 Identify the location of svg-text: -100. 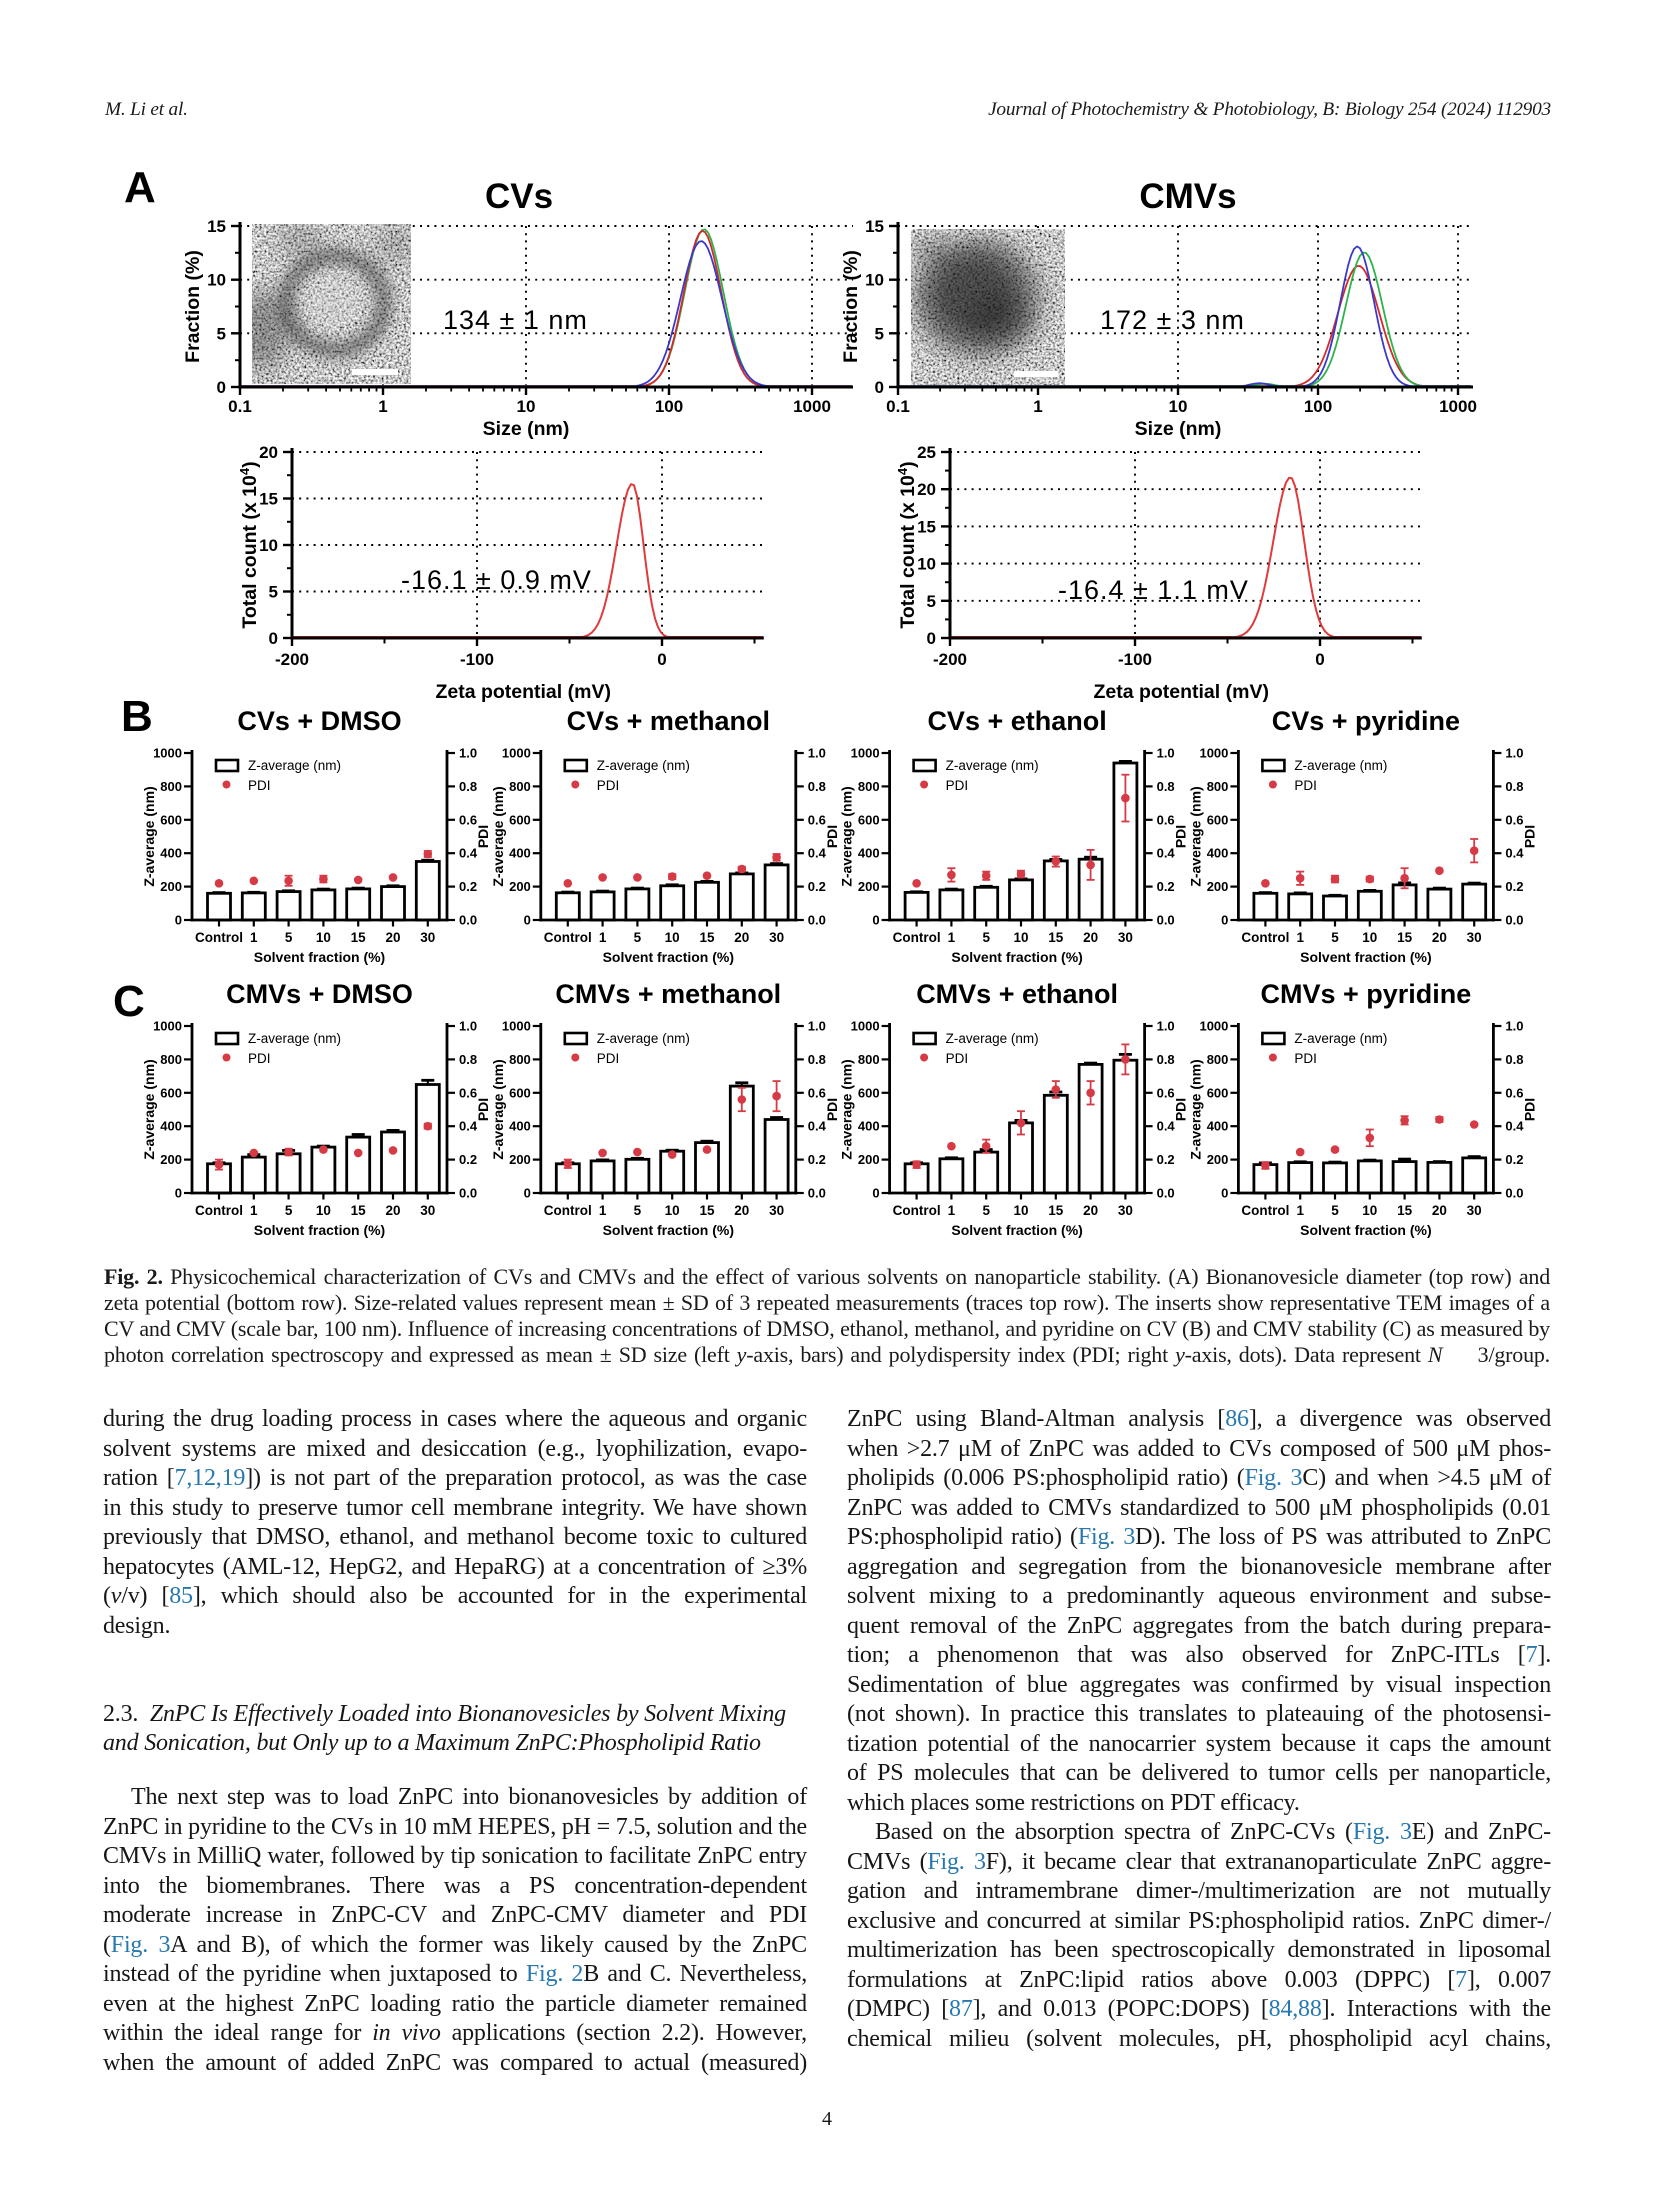
(1135, 659).